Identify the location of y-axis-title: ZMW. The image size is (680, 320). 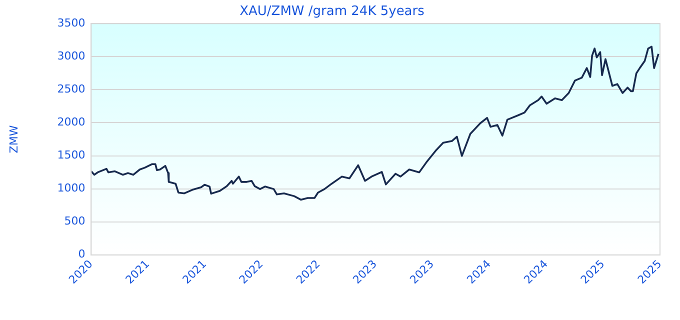
(13, 139).